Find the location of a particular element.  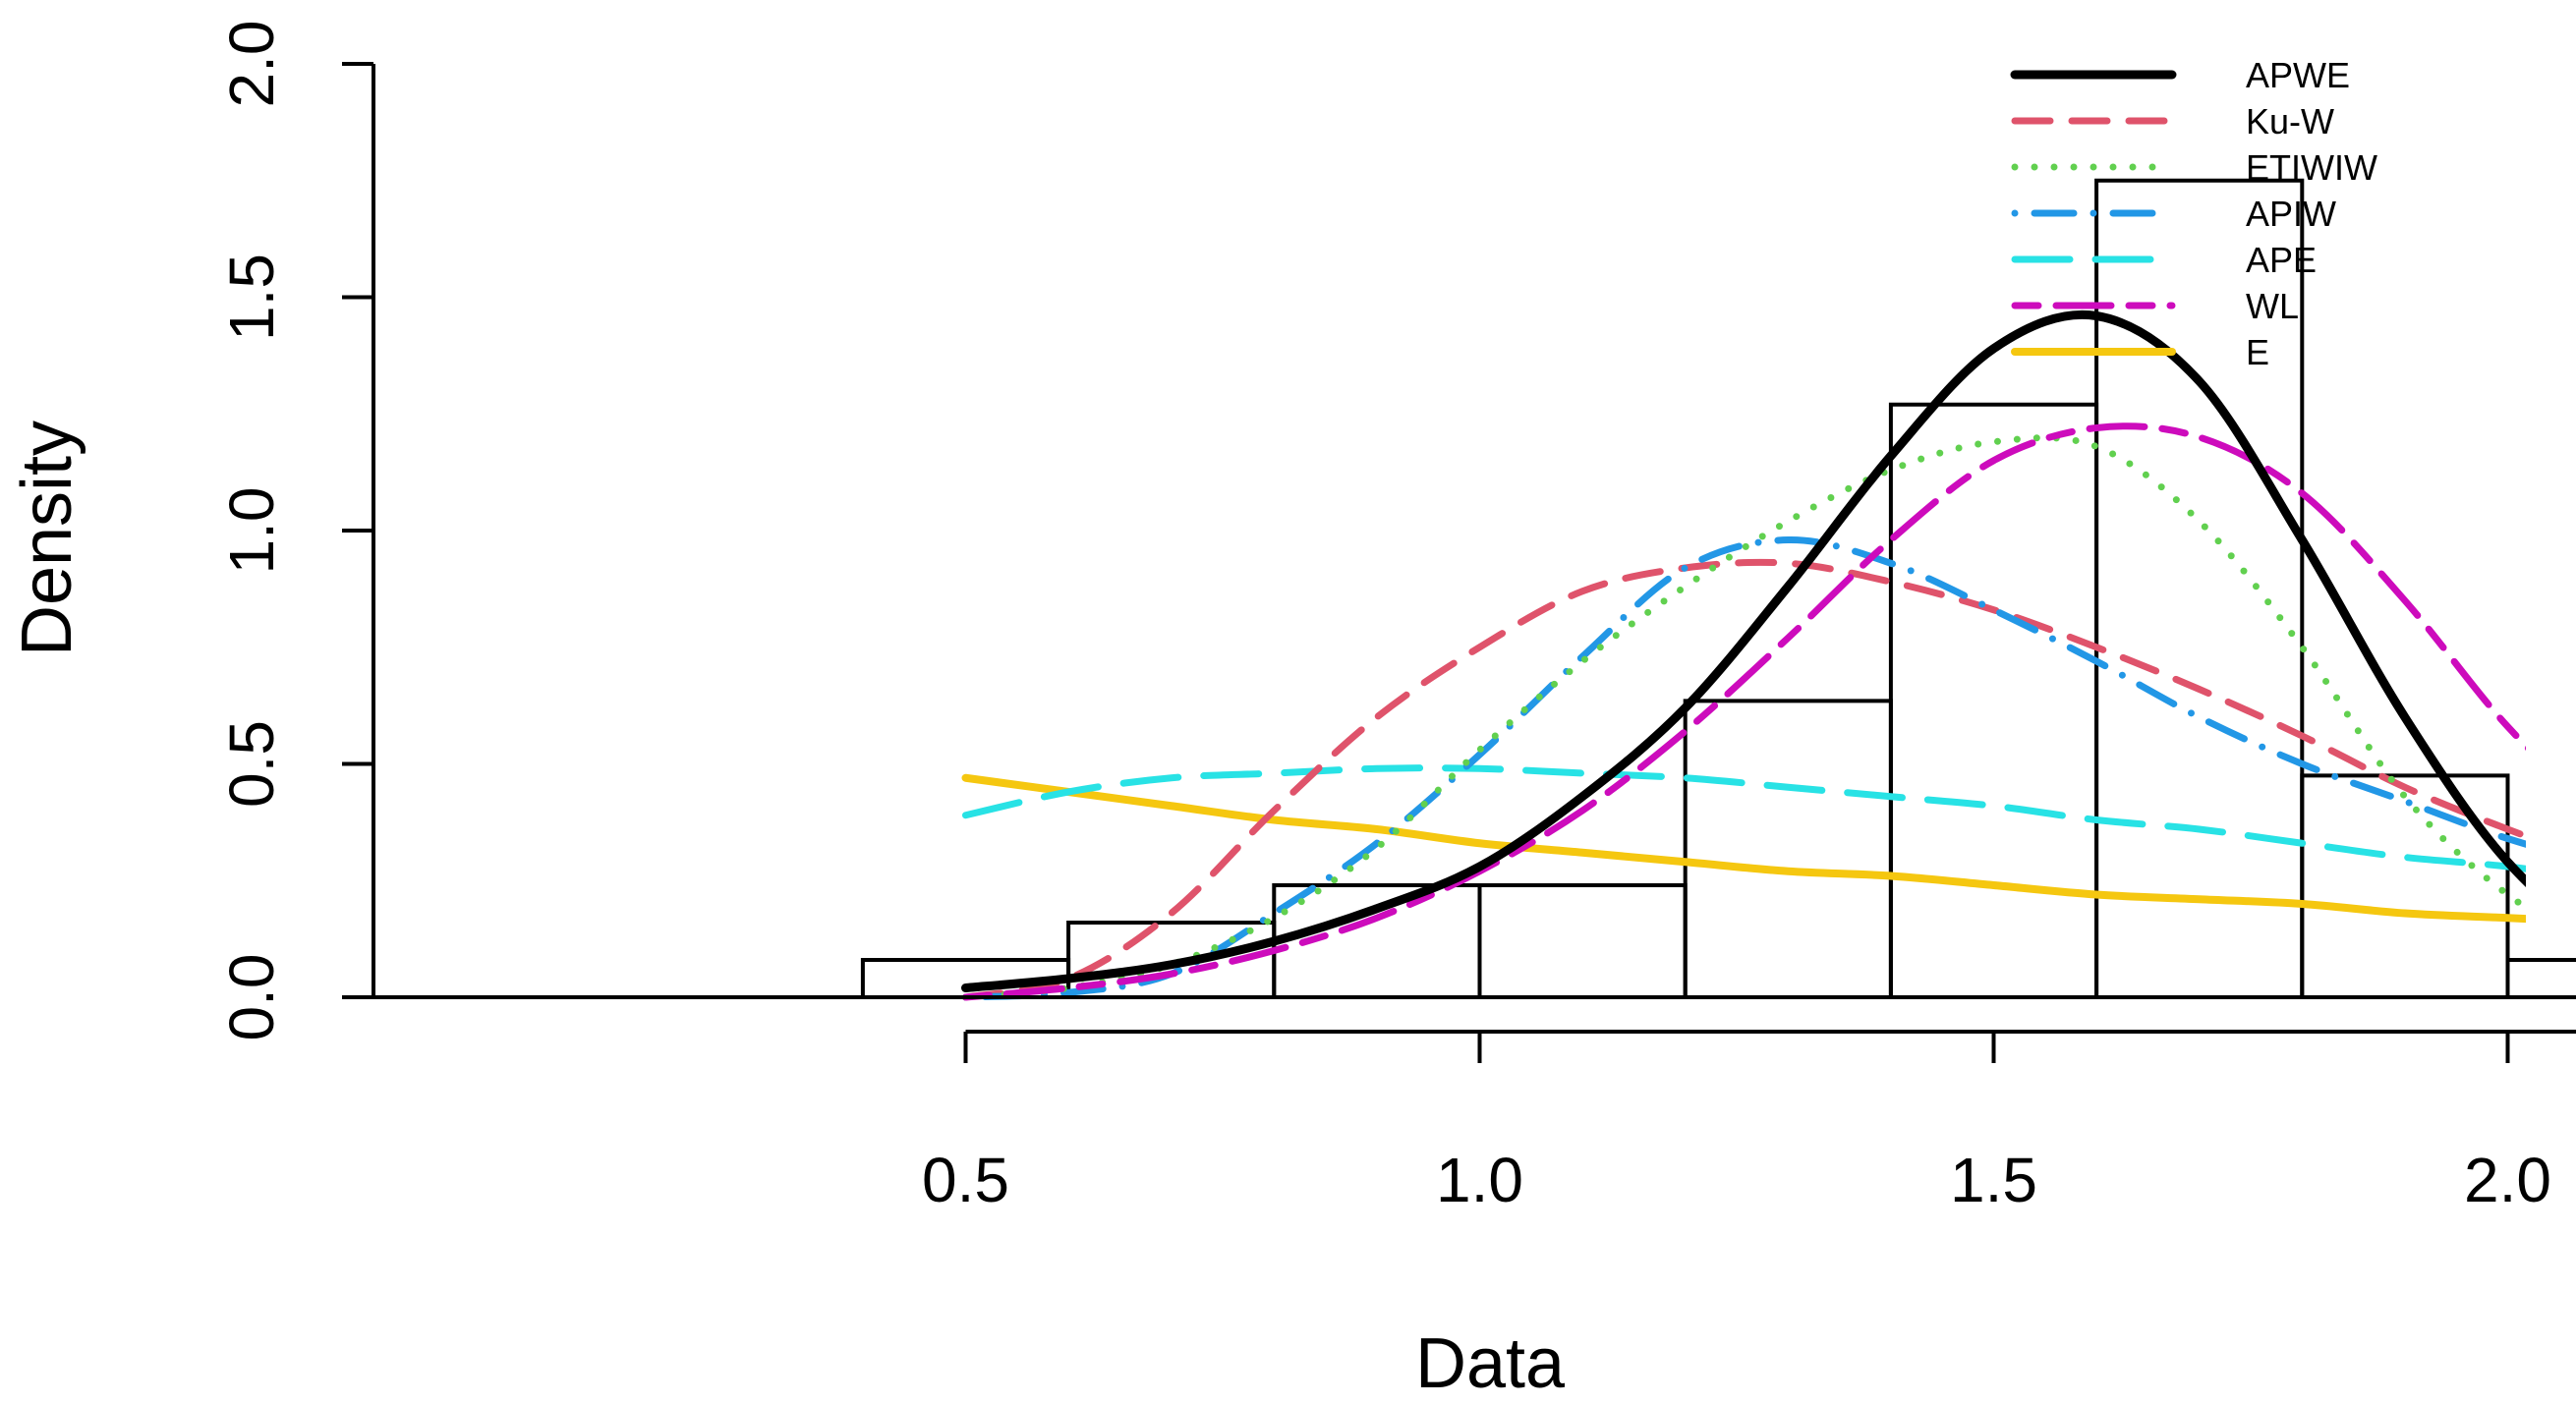

x-axis-title: Data is located at coordinates (1491, 1363).